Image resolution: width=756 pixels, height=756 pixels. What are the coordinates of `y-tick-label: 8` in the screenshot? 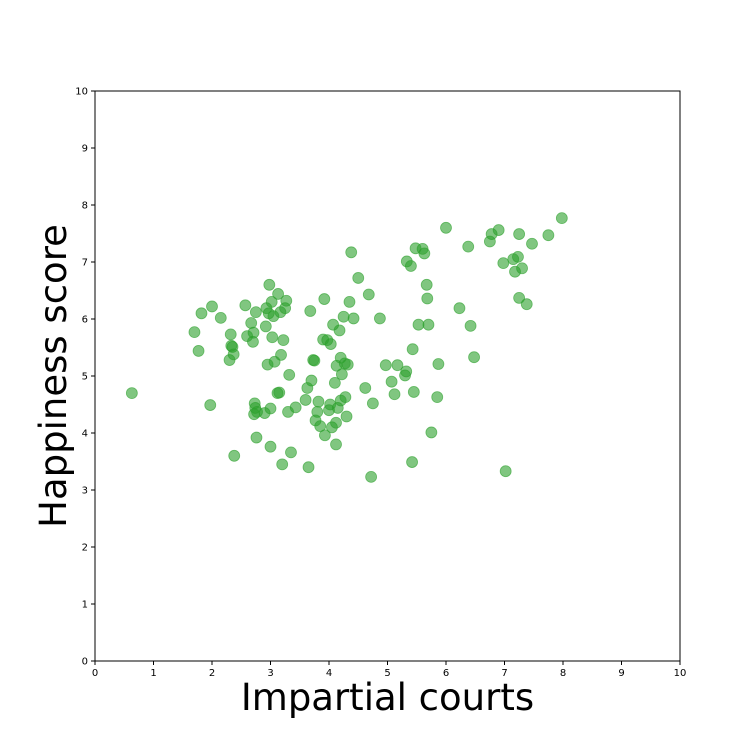 It's located at (85, 206).